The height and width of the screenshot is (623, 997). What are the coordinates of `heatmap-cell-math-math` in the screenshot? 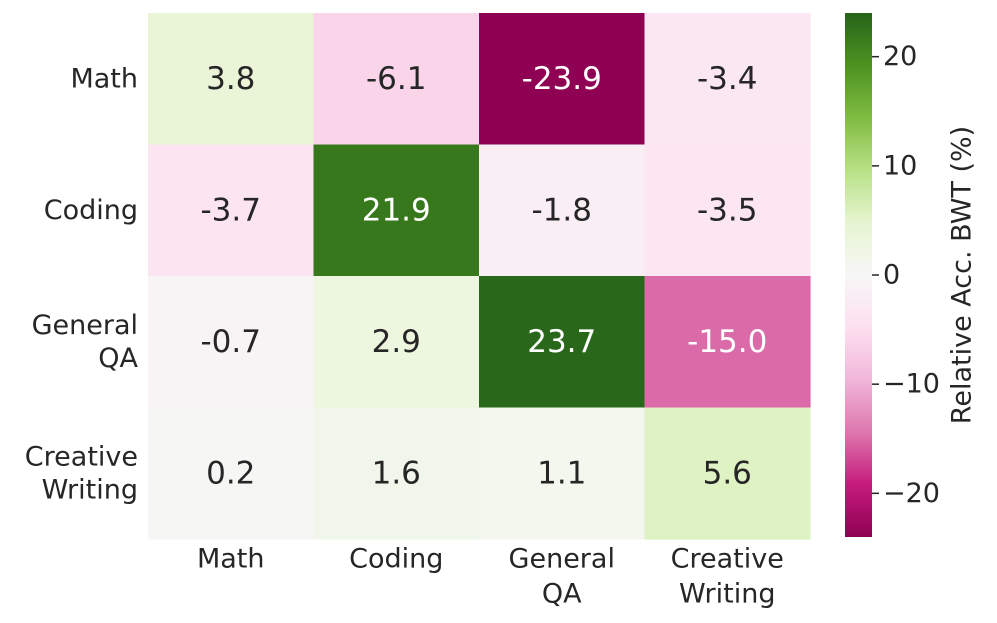 It's located at (231, 79).